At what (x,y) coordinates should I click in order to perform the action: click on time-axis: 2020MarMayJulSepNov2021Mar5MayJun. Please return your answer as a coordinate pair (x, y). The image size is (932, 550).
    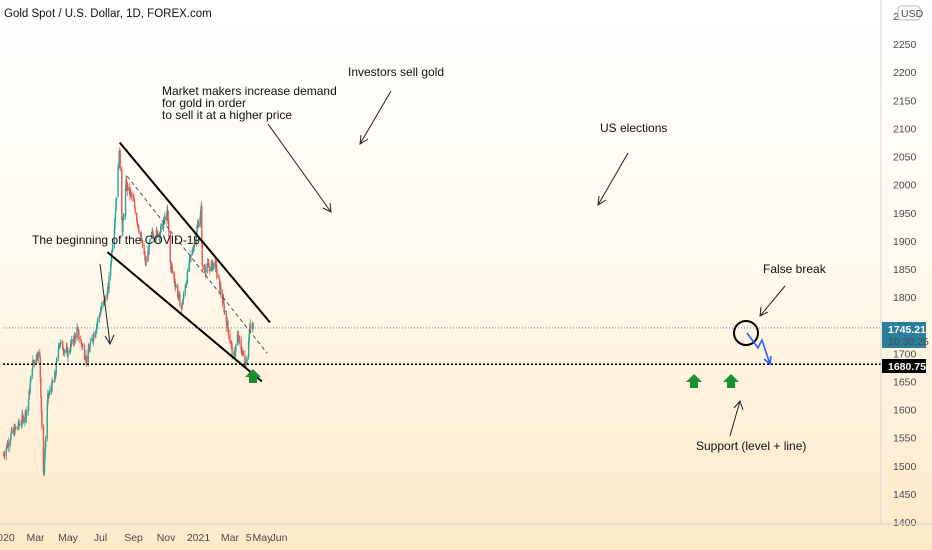
    Looking at the image, I should click on (466, 533).